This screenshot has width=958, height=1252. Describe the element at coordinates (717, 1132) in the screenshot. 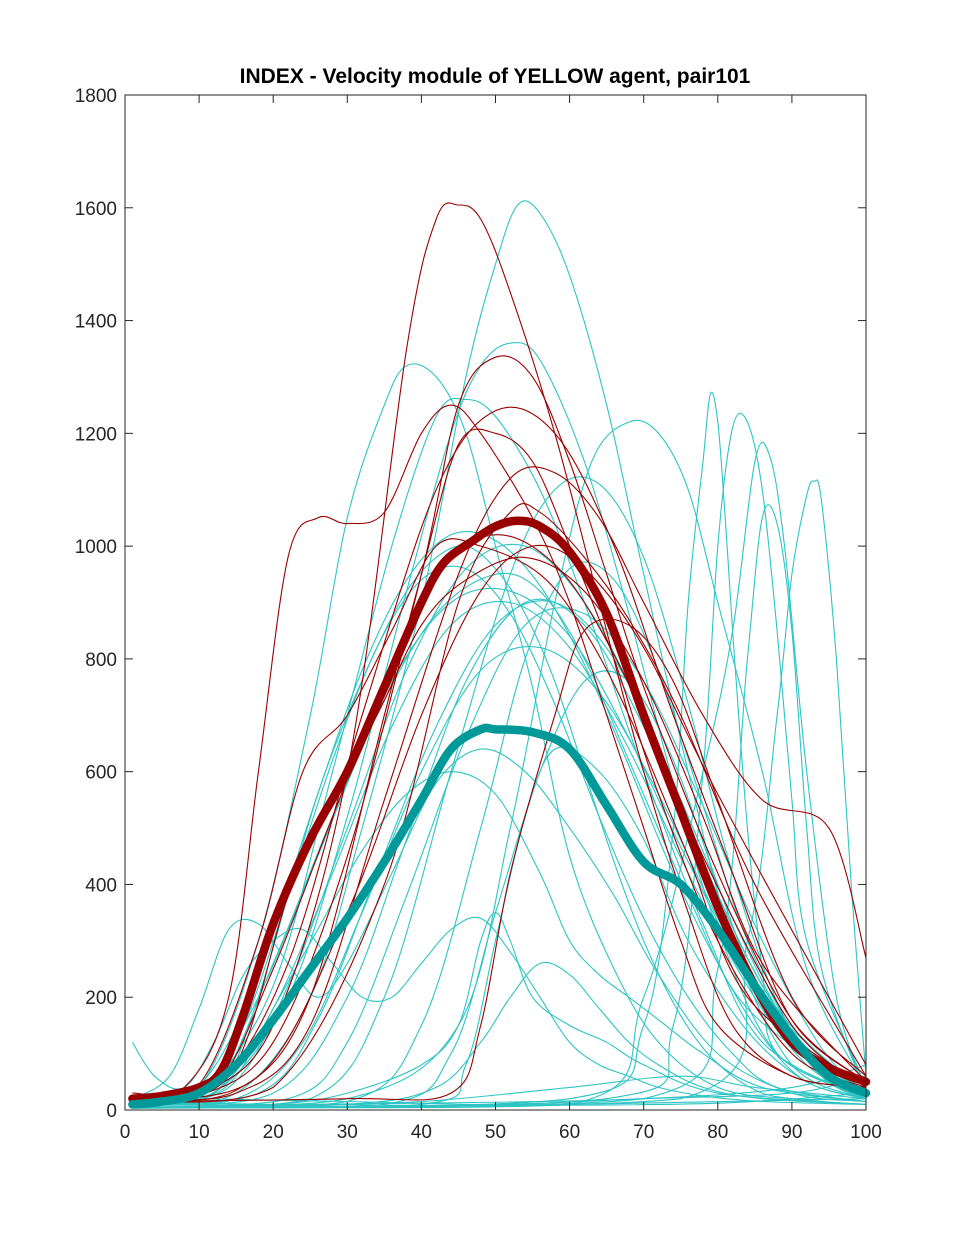

I see `x-tick-label: 80` at that location.